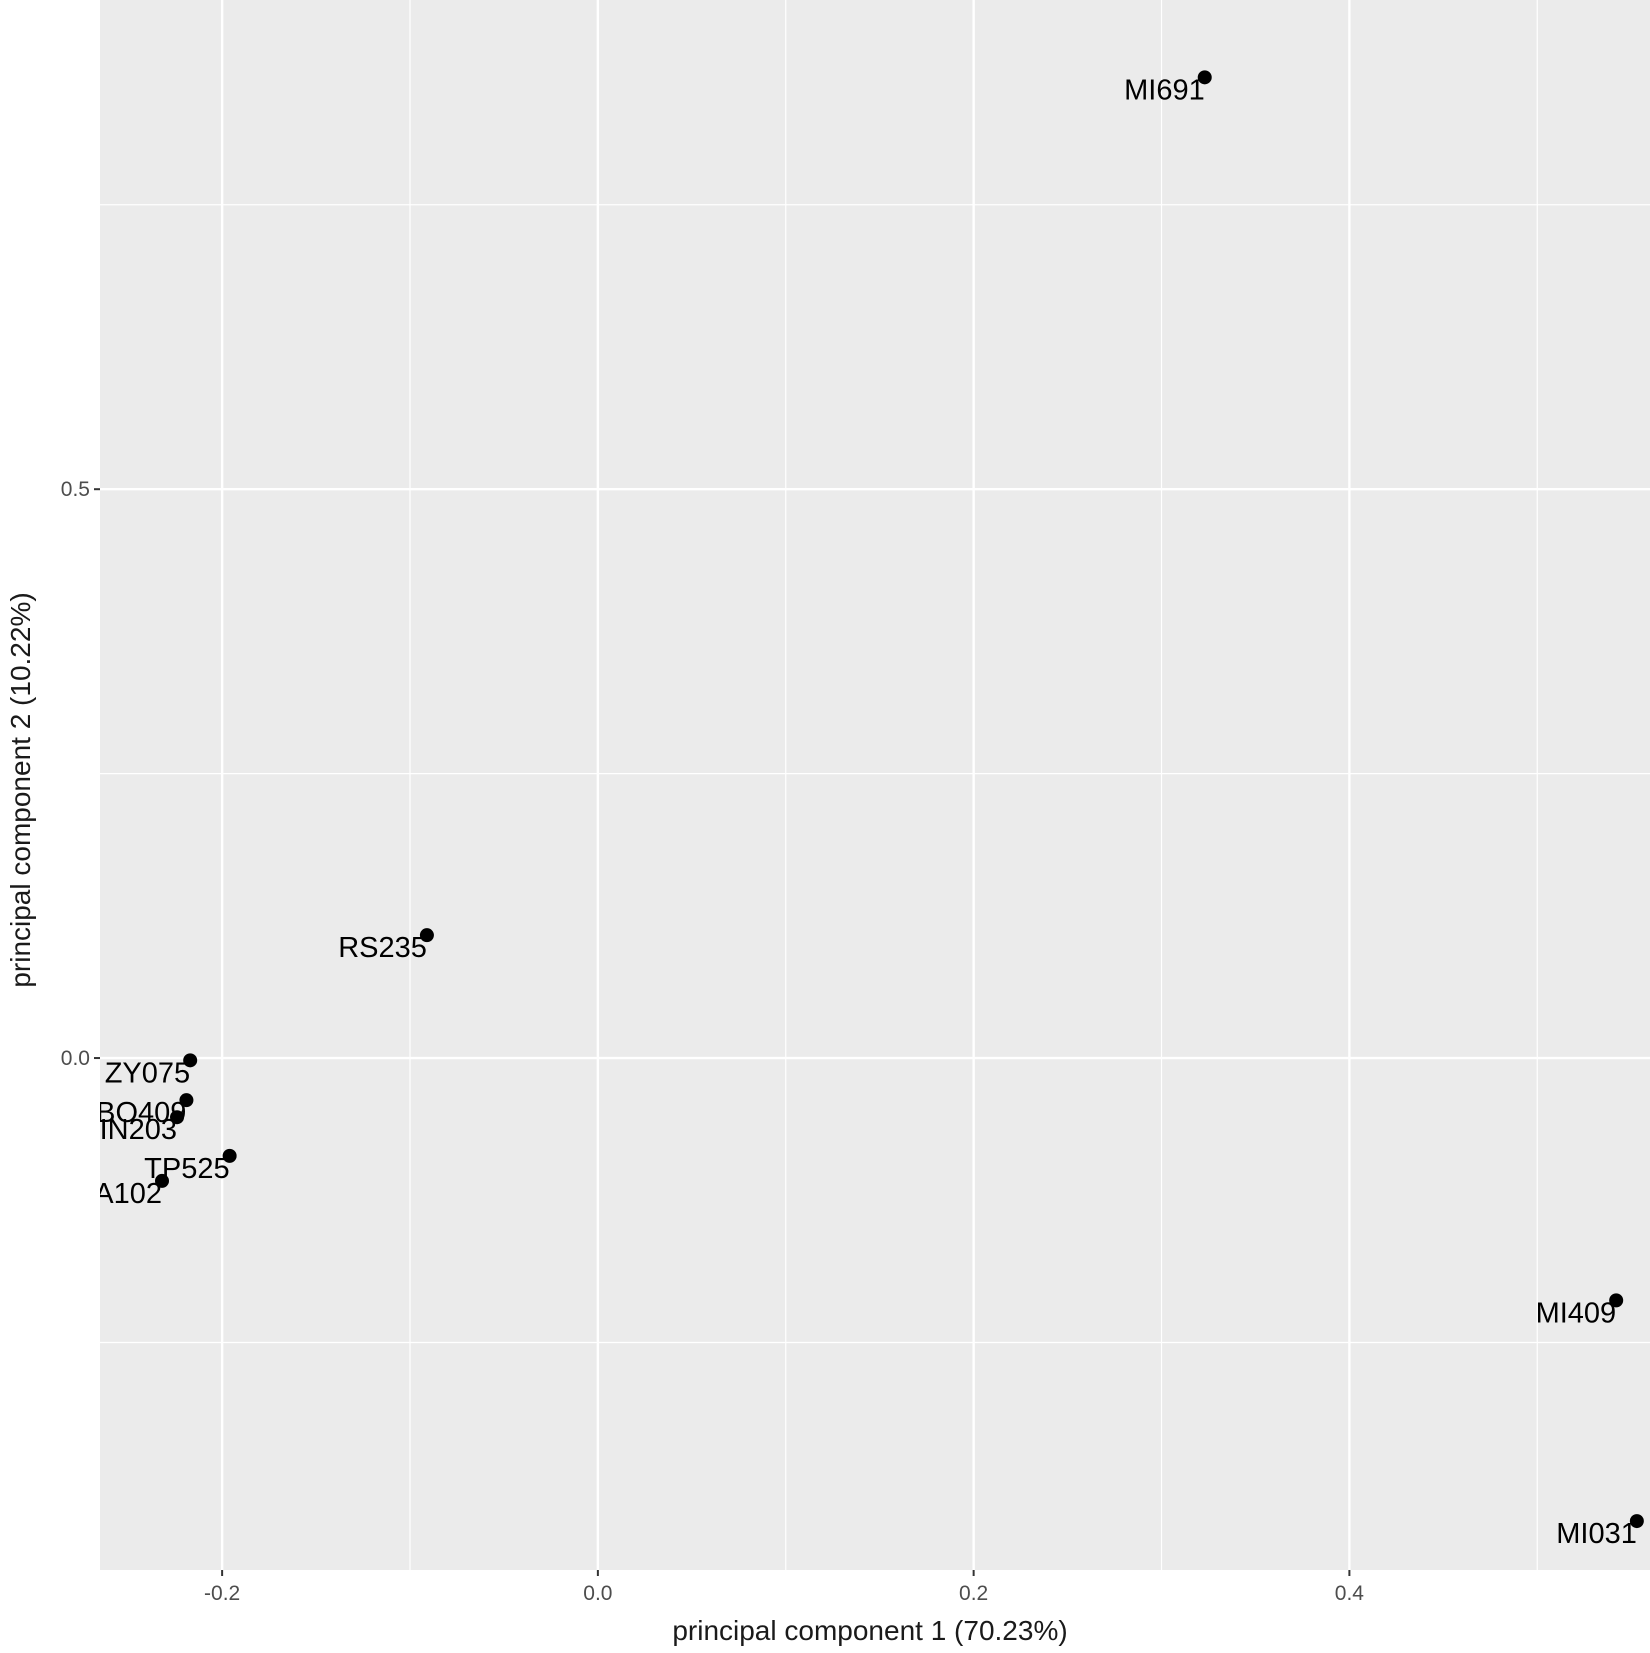  What do you see at coordinates (124, 1194) in the screenshot?
I see `point-label: IA102` at bounding box center [124, 1194].